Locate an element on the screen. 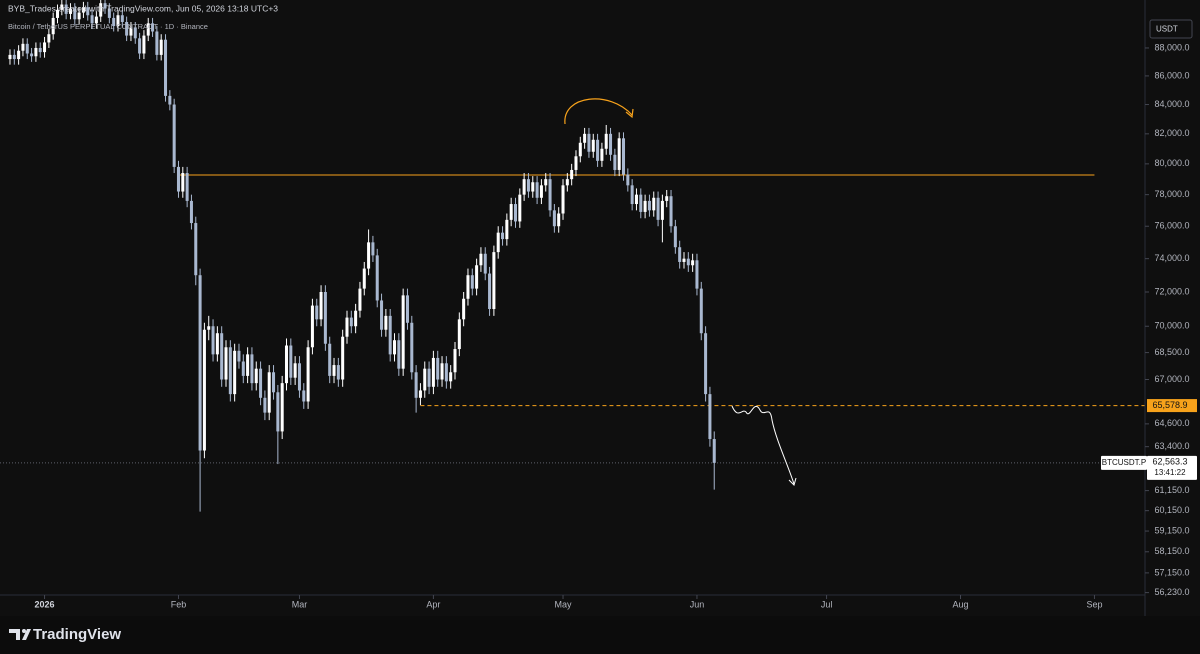 The height and width of the screenshot is (654, 1200). currency-box is located at coordinates (1171, 29).